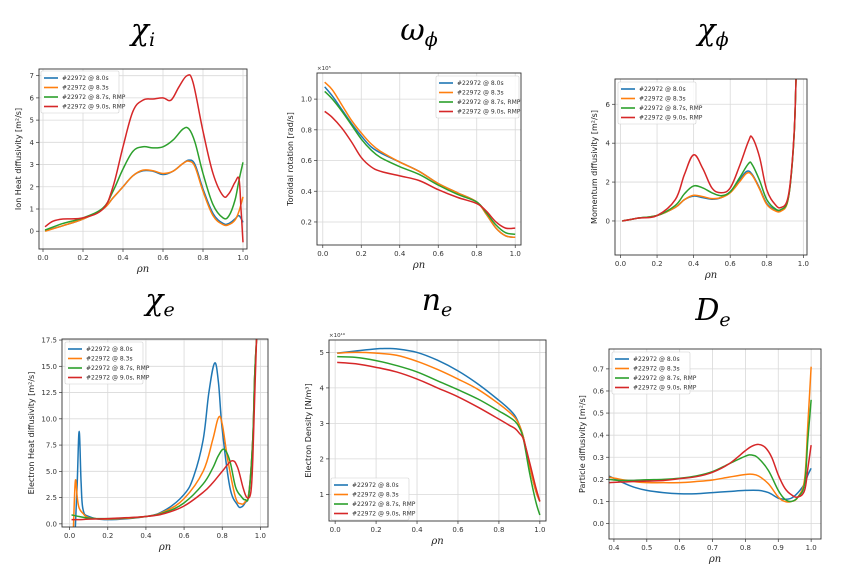 The height and width of the screenshot is (578, 844). Describe the element at coordinates (308, 430) in the screenshot. I see `y-axis-label: Electron Density [N/m³]` at that location.